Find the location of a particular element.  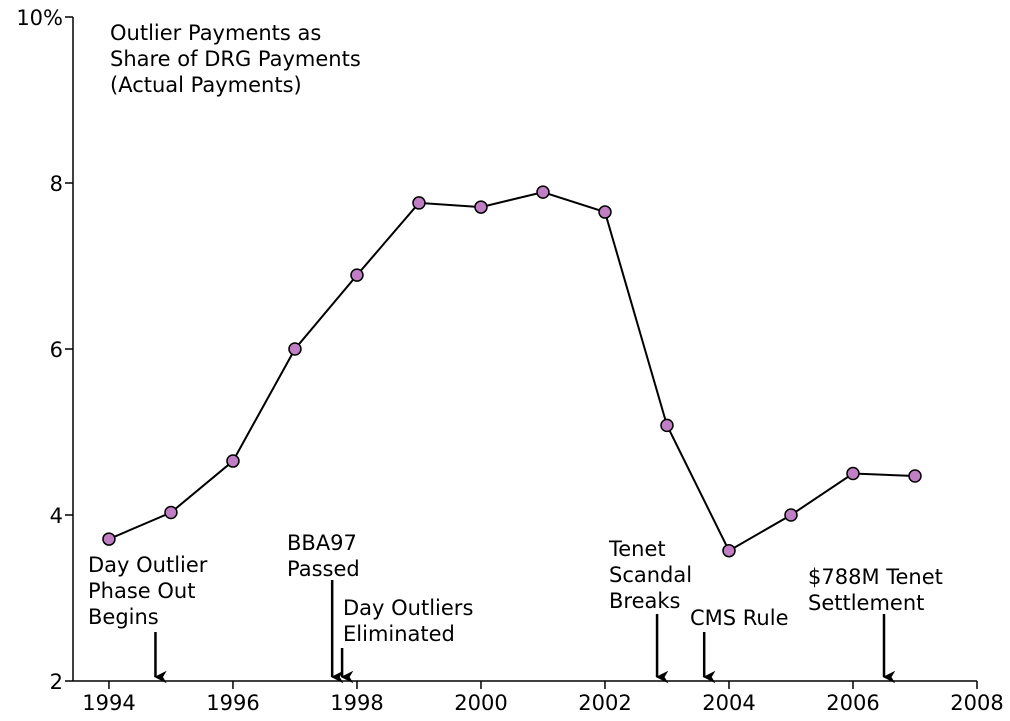

y-tick-label: 4 is located at coordinates (56, 516).